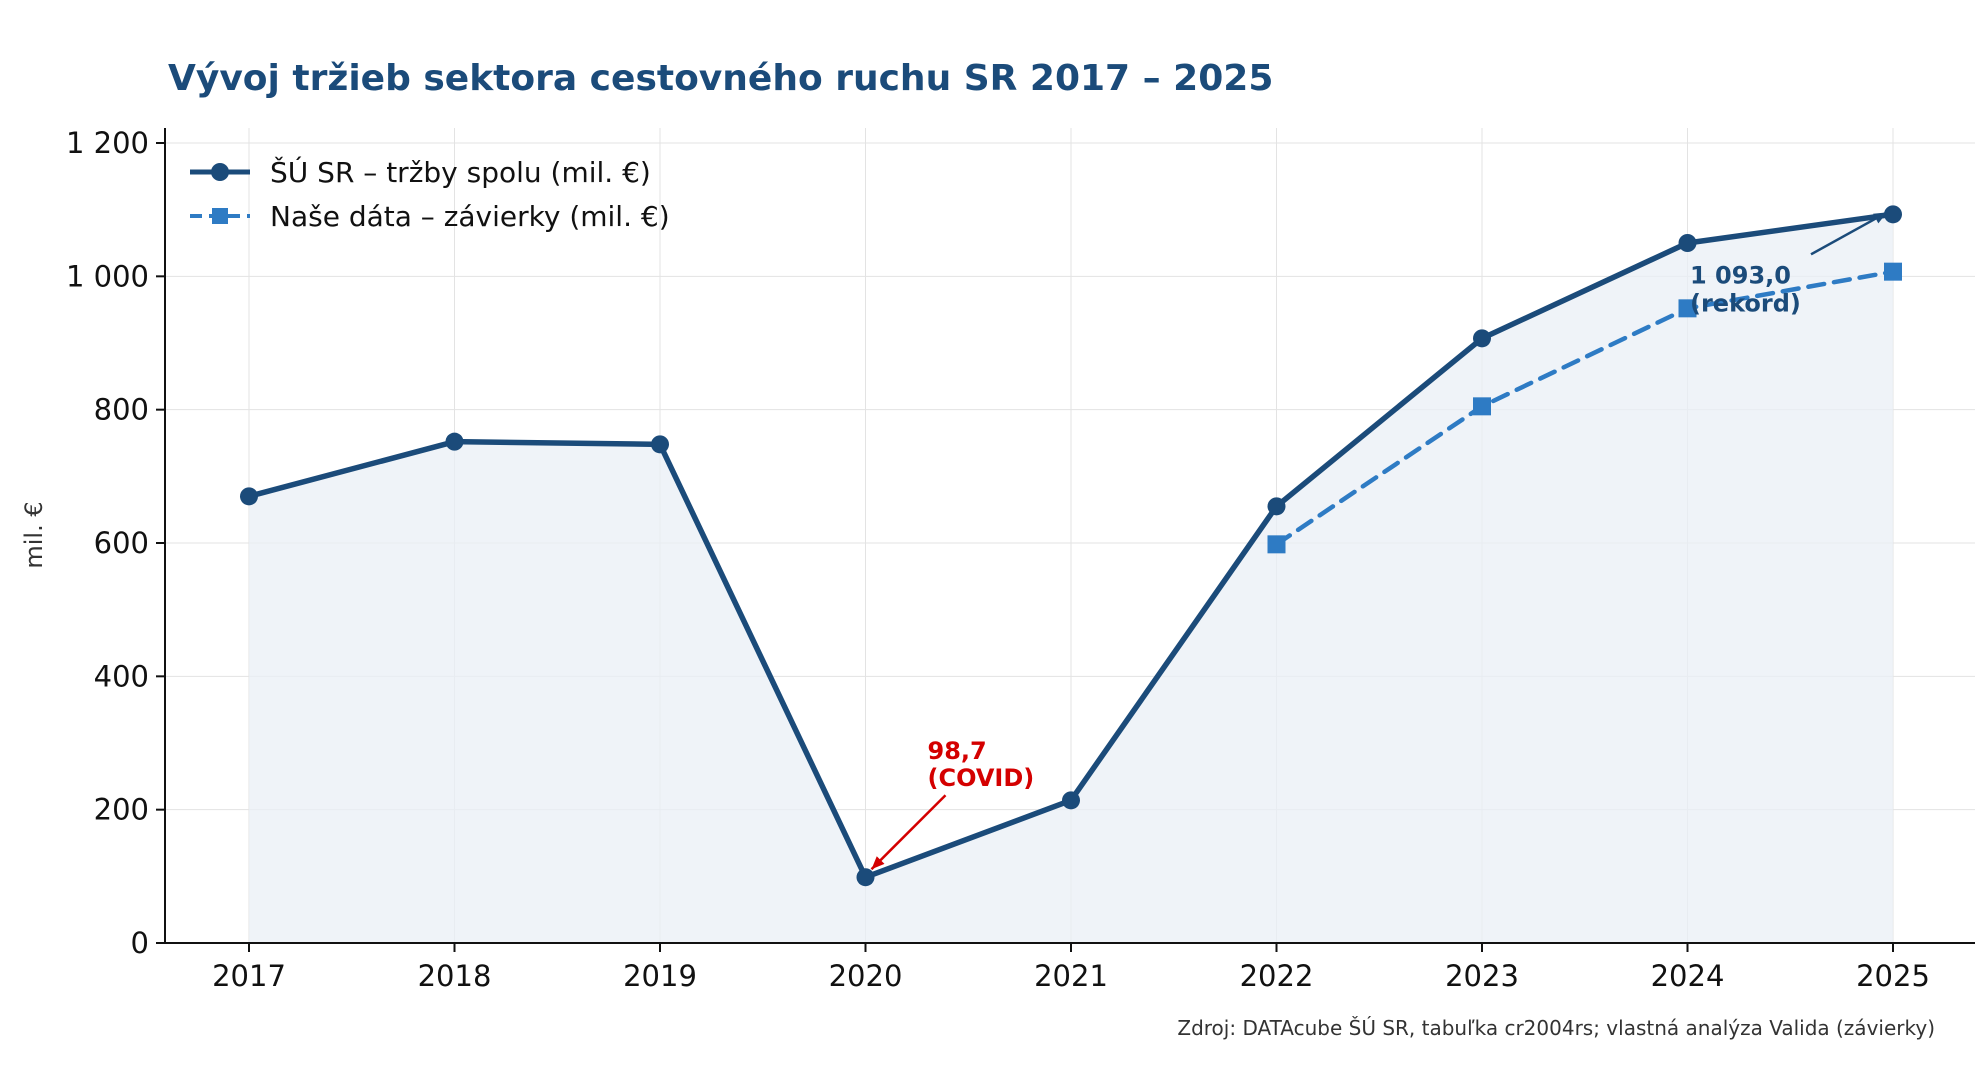 The height and width of the screenshot is (1080, 1980). Describe the element at coordinates (1745, 303) in the screenshot. I see `annotation-record-label: (rekord)` at that location.